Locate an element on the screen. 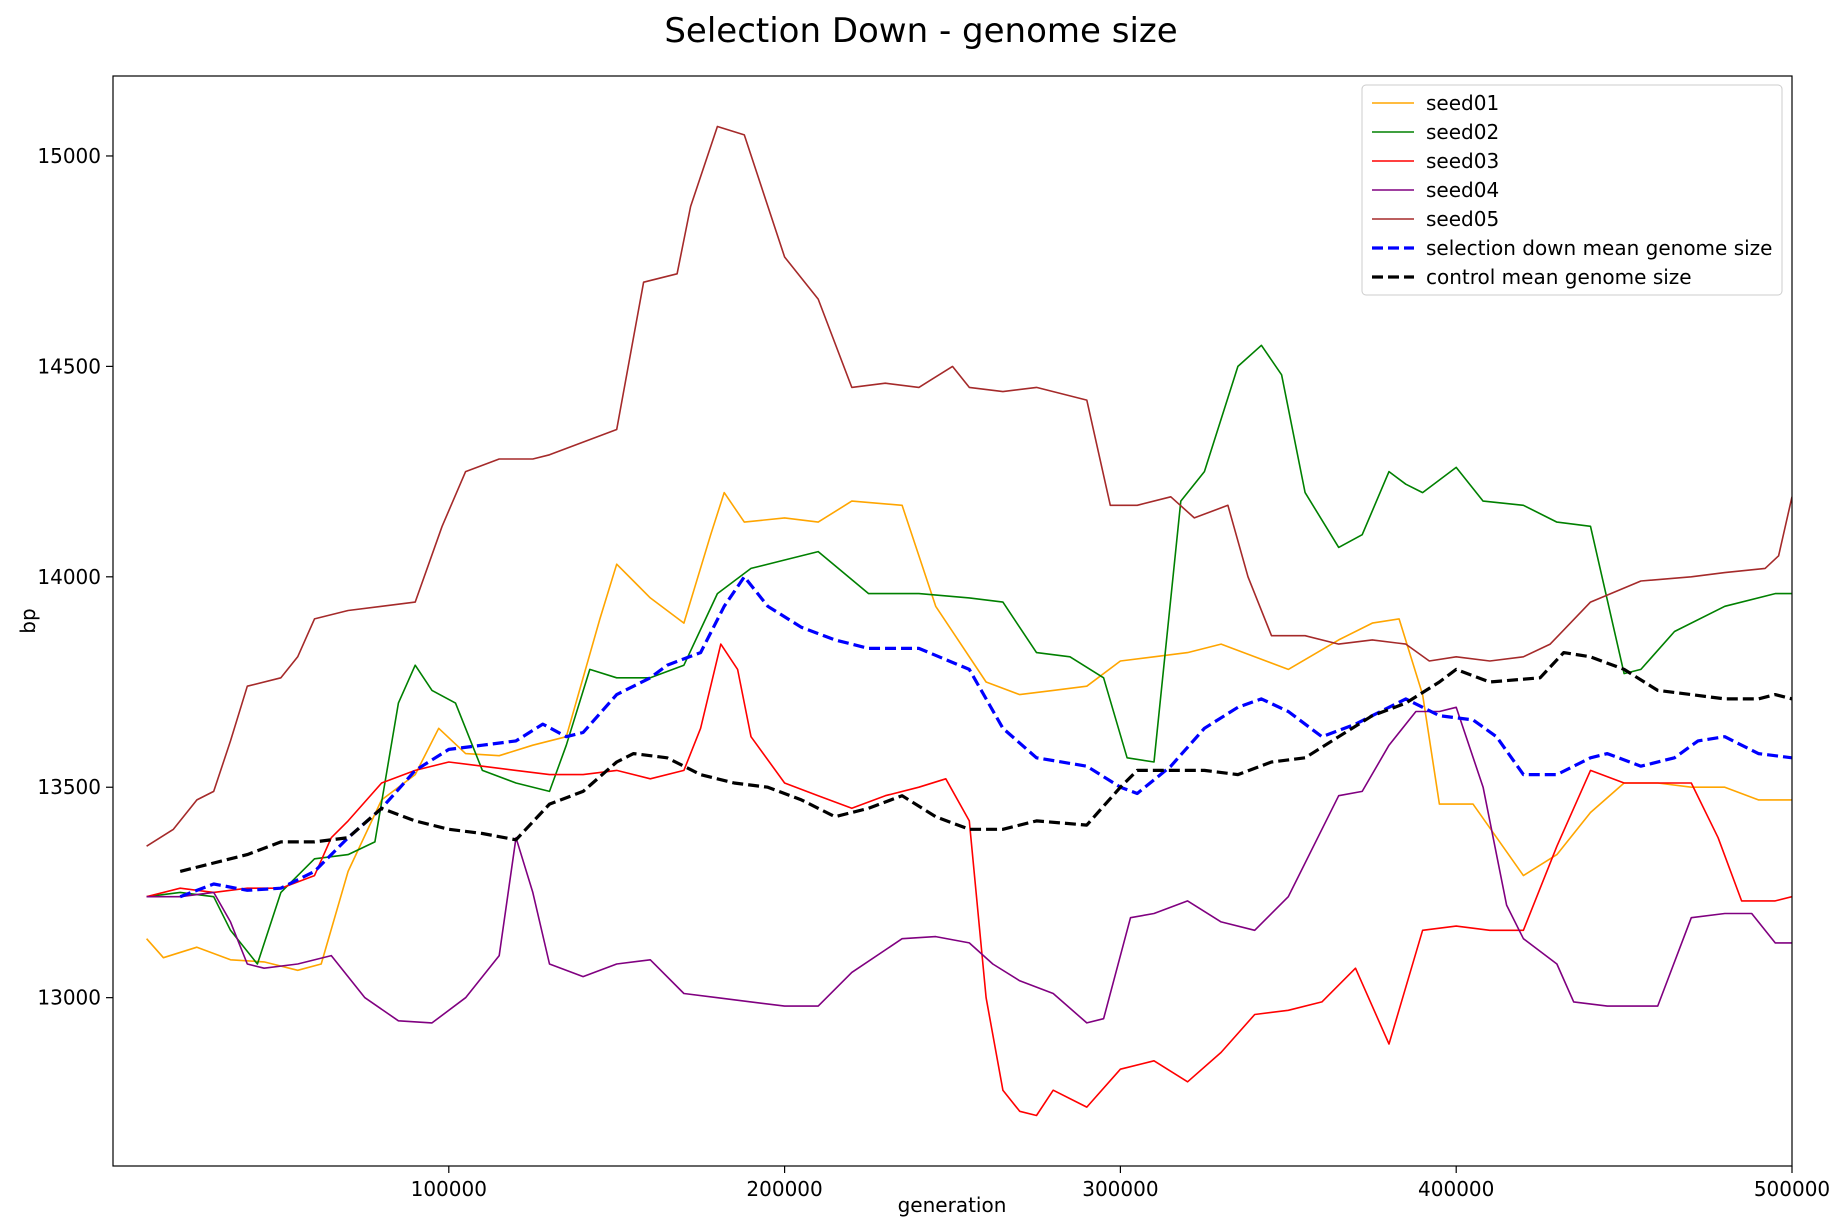 This screenshot has width=1842, height=1229. x-tick-label: 300000 is located at coordinates (1120, 1189).